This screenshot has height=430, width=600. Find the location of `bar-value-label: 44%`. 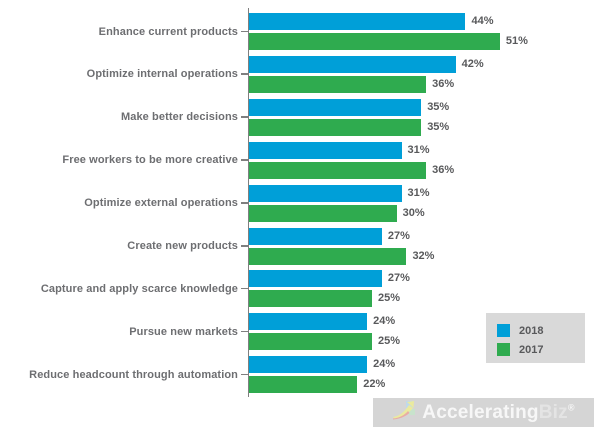

bar-value-label: 44% is located at coordinates (482, 21).